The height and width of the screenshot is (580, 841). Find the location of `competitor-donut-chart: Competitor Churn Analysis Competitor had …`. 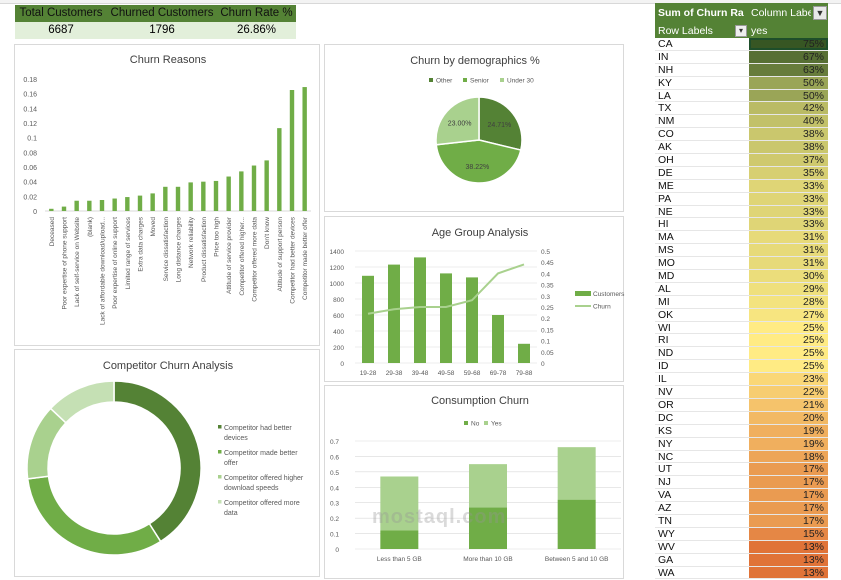

competitor-donut-chart: Competitor Churn Analysis Competitor had … is located at coordinates (167, 463).